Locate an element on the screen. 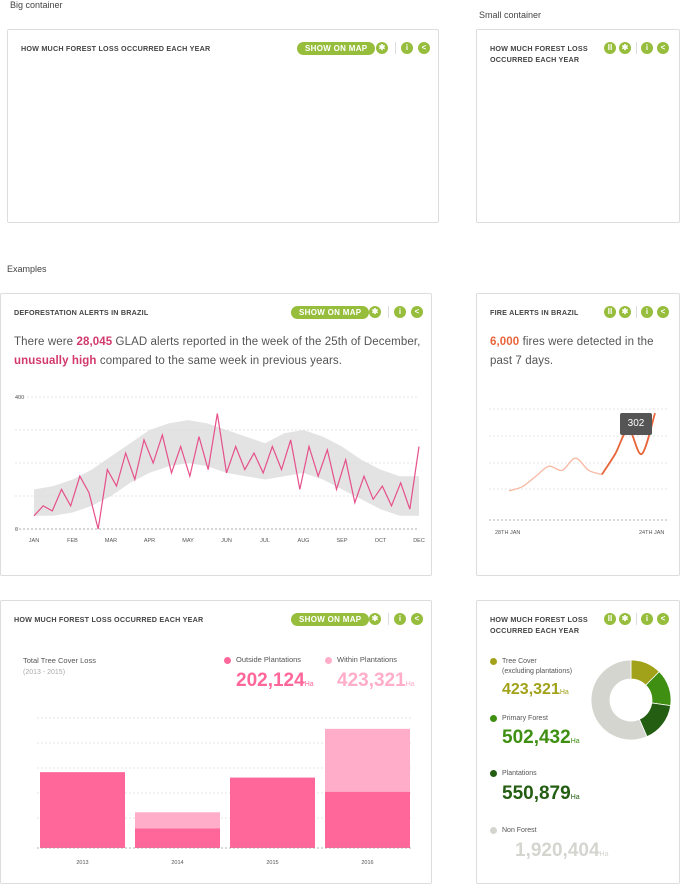  x-tick-label: SEP is located at coordinates (341, 541).